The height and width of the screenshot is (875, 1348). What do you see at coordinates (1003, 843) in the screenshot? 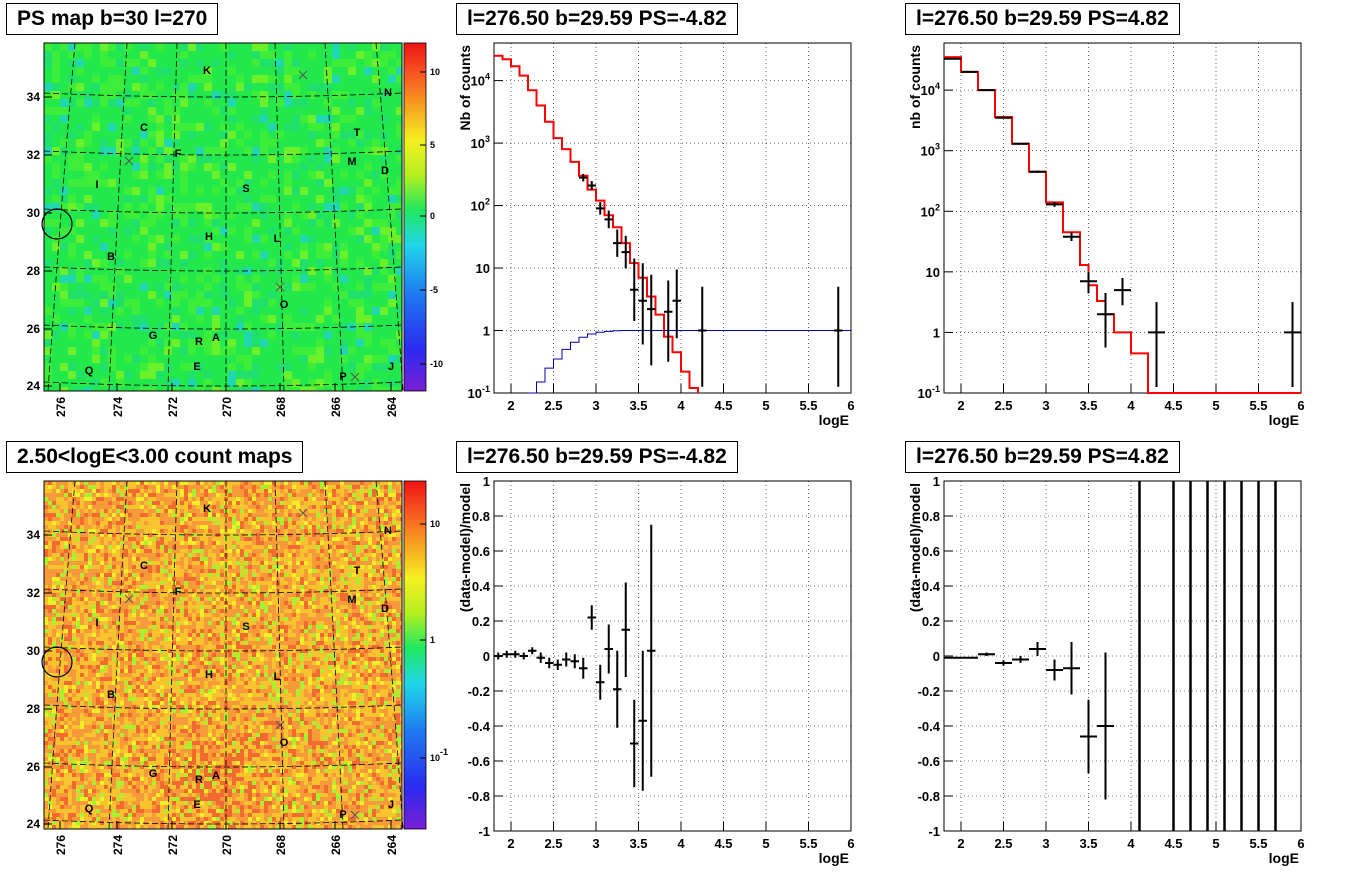
I see `x-tick-label: 2.5` at bounding box center [1003, 843].